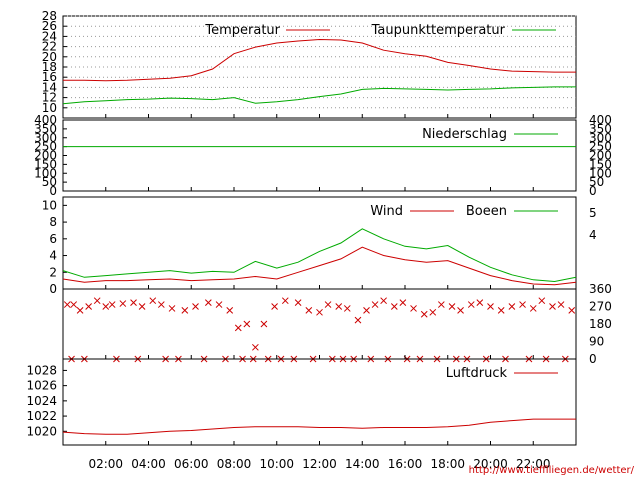 The image size is (640, 480). What do you see at coordinates (105, 464) in the screenshot?
I see `x-tick-label: 02:00` at bounding box center [105, 464].